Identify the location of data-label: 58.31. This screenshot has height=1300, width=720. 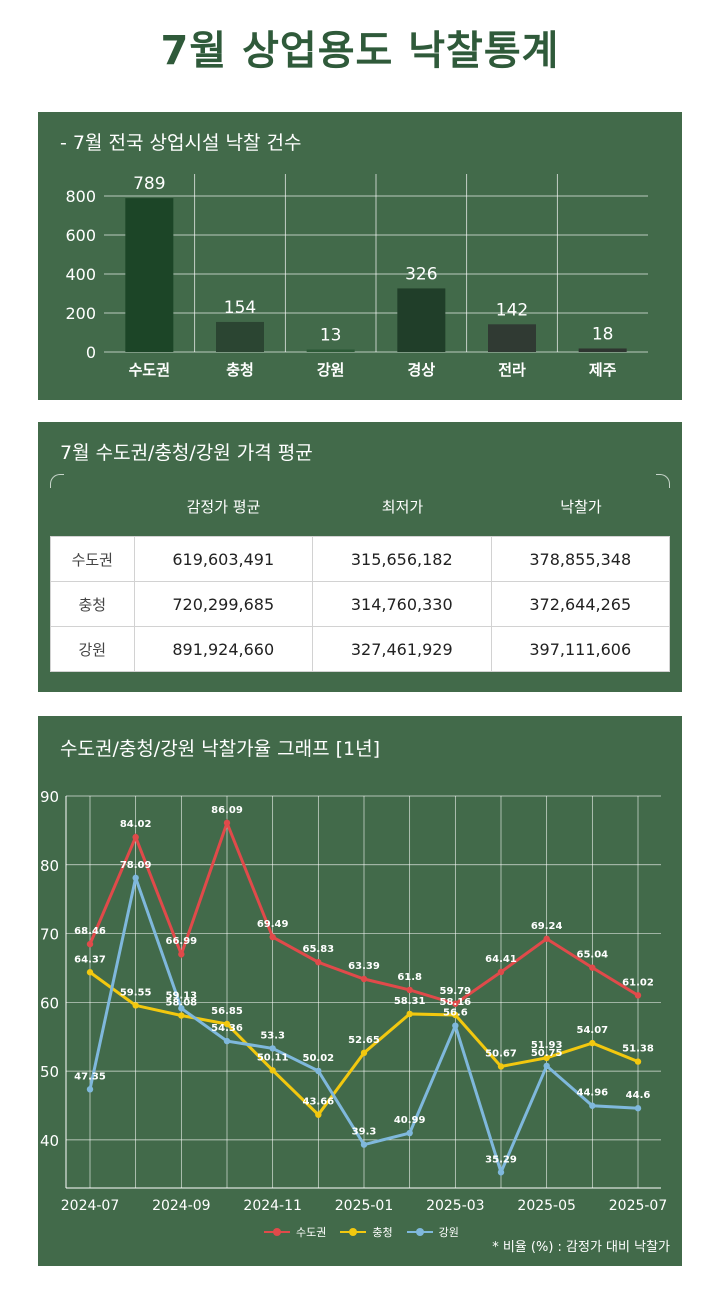
(410, 1001).